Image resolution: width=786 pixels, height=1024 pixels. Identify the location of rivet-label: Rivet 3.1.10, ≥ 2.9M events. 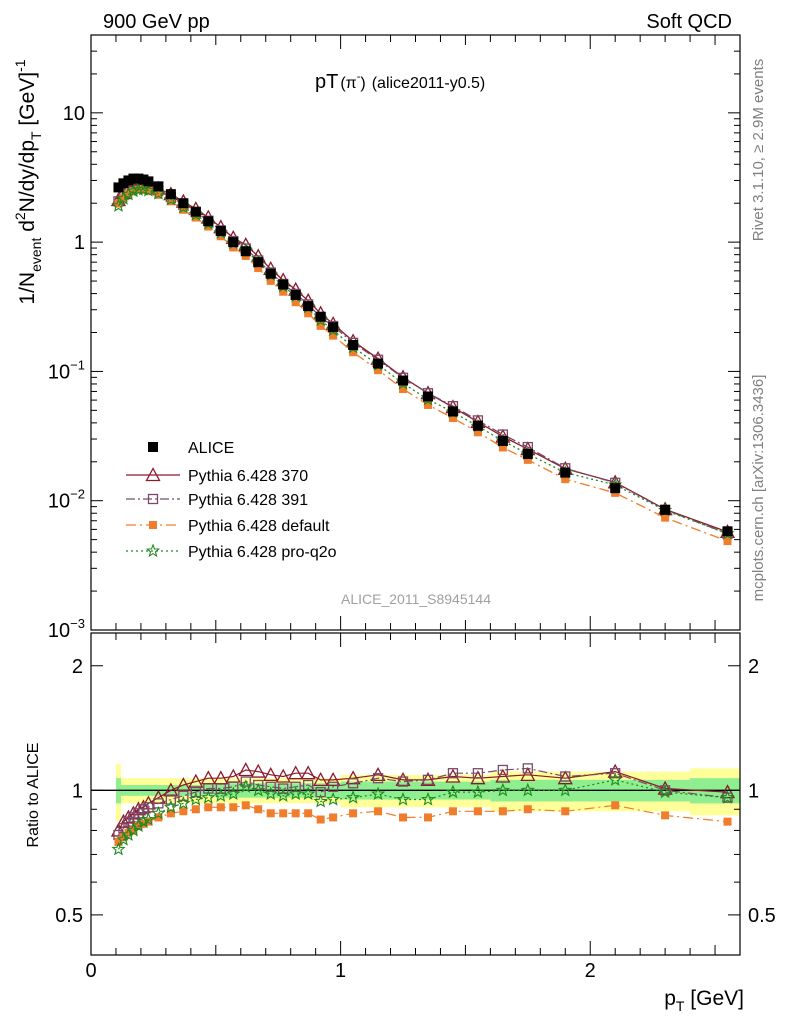
(758, 150).